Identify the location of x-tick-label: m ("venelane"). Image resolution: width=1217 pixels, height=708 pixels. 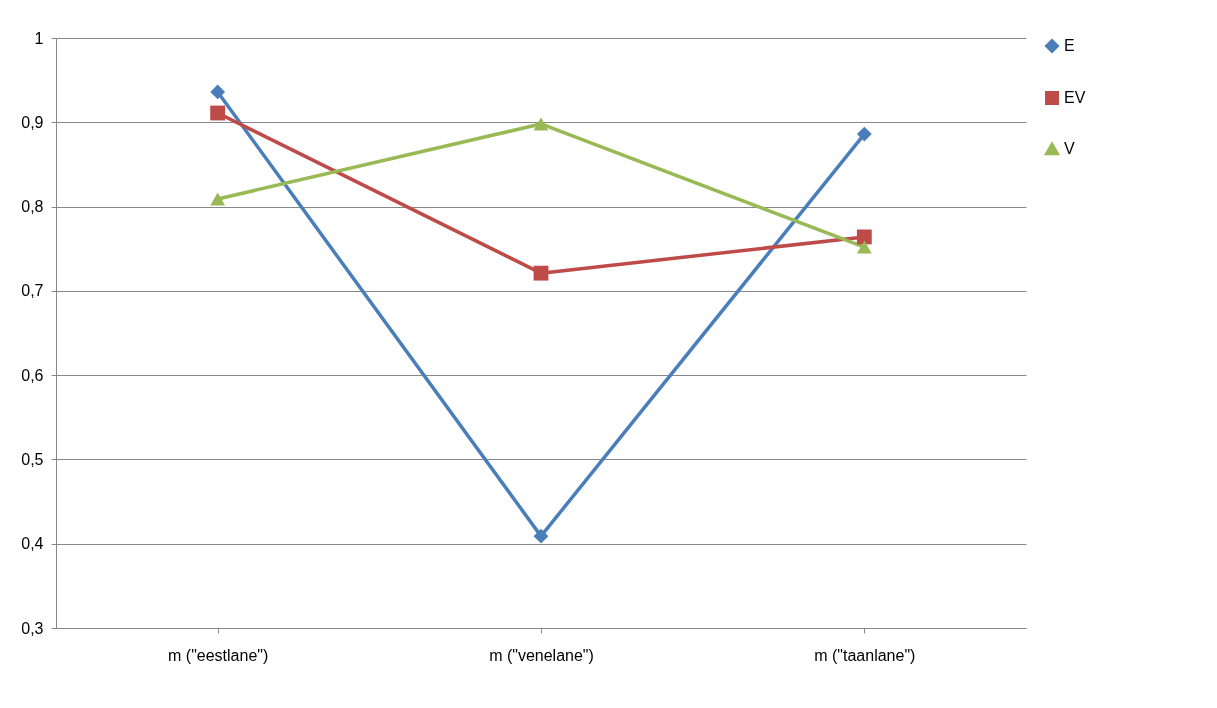
(541, 655).